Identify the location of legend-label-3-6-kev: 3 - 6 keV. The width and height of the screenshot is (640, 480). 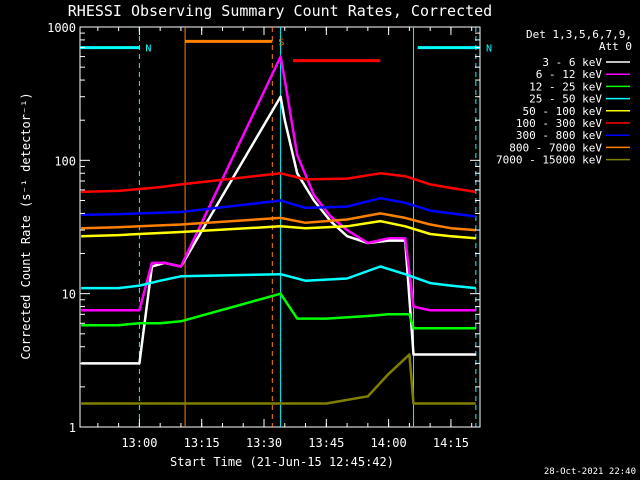
(572, 62).